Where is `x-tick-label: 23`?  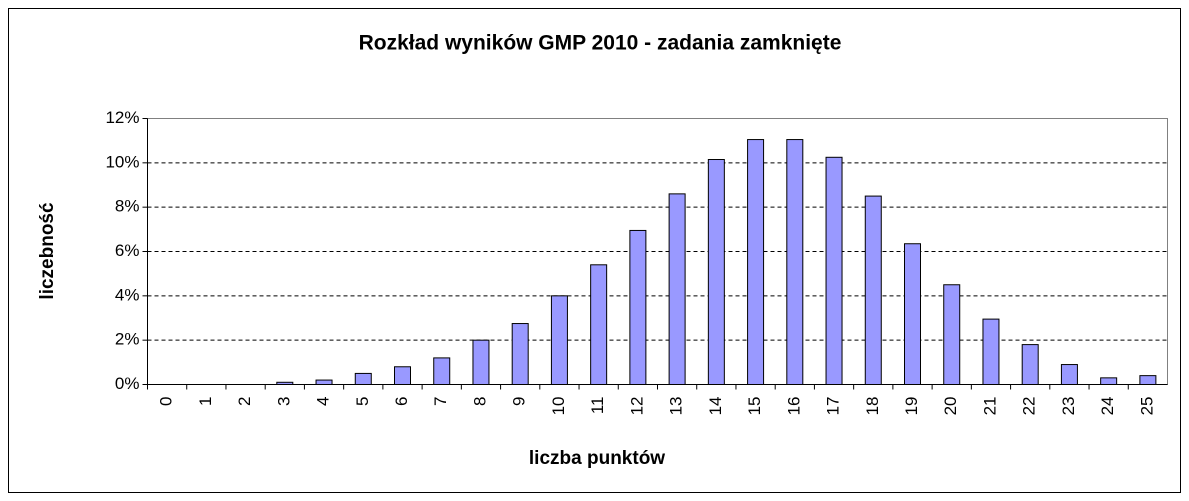 x-tick-label: 23 is located at coordinates (1068, 406).